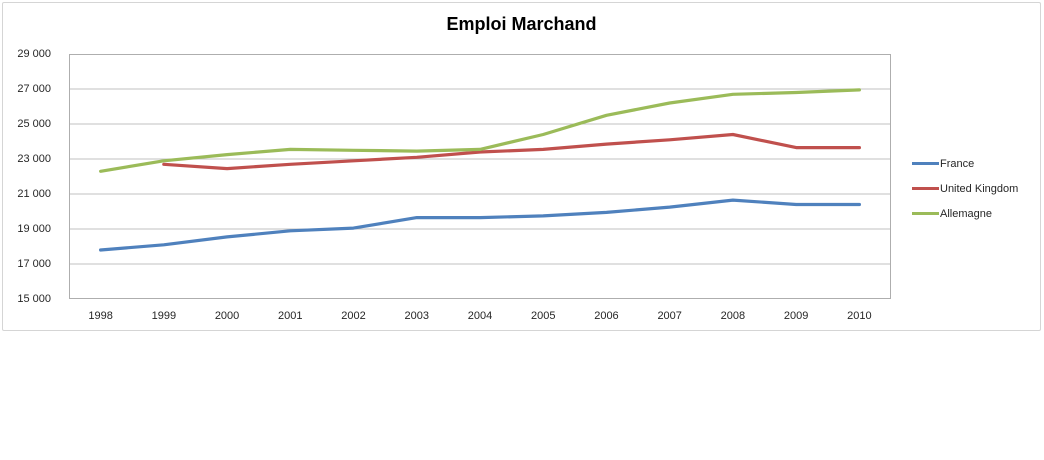 This screenshot has height=460, width=1044. What do you see at coordinates (416, 316) in the screenshot?
I see `x-tick-label: 2003` at bounding box center [416, 316].